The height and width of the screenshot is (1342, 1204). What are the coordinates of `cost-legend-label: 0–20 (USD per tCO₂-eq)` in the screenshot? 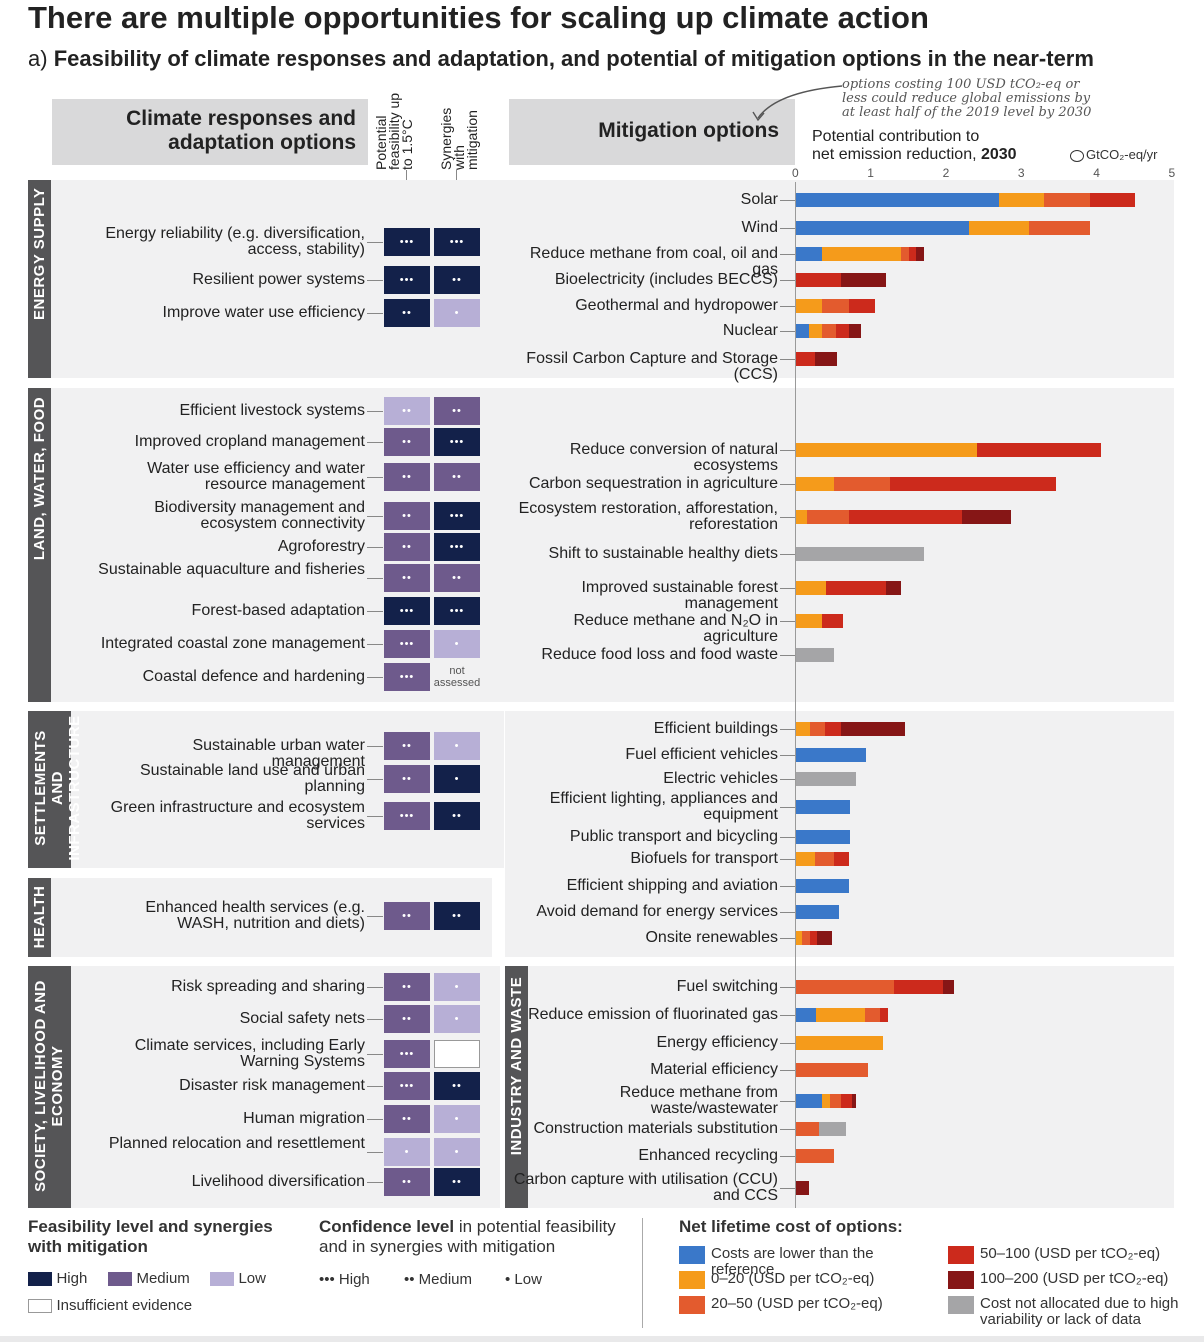 It's located at (793, 1278).